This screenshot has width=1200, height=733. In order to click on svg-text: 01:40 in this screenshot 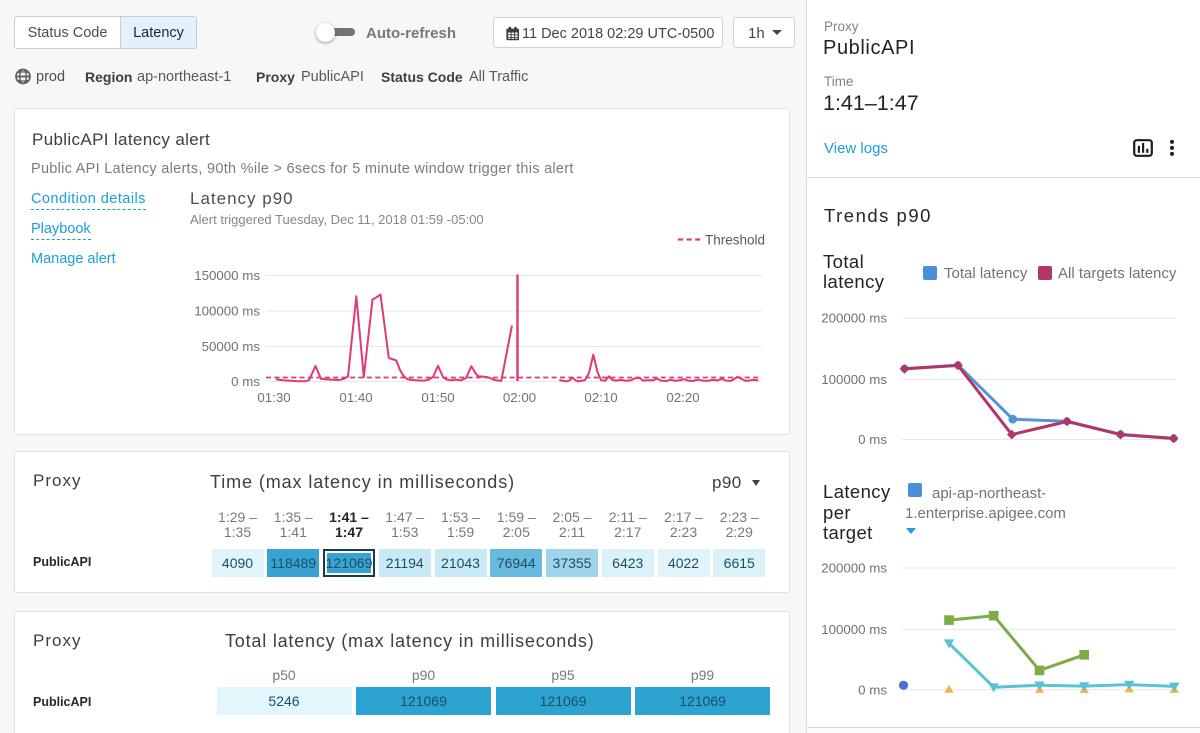, I will do `click(355, 397)`.